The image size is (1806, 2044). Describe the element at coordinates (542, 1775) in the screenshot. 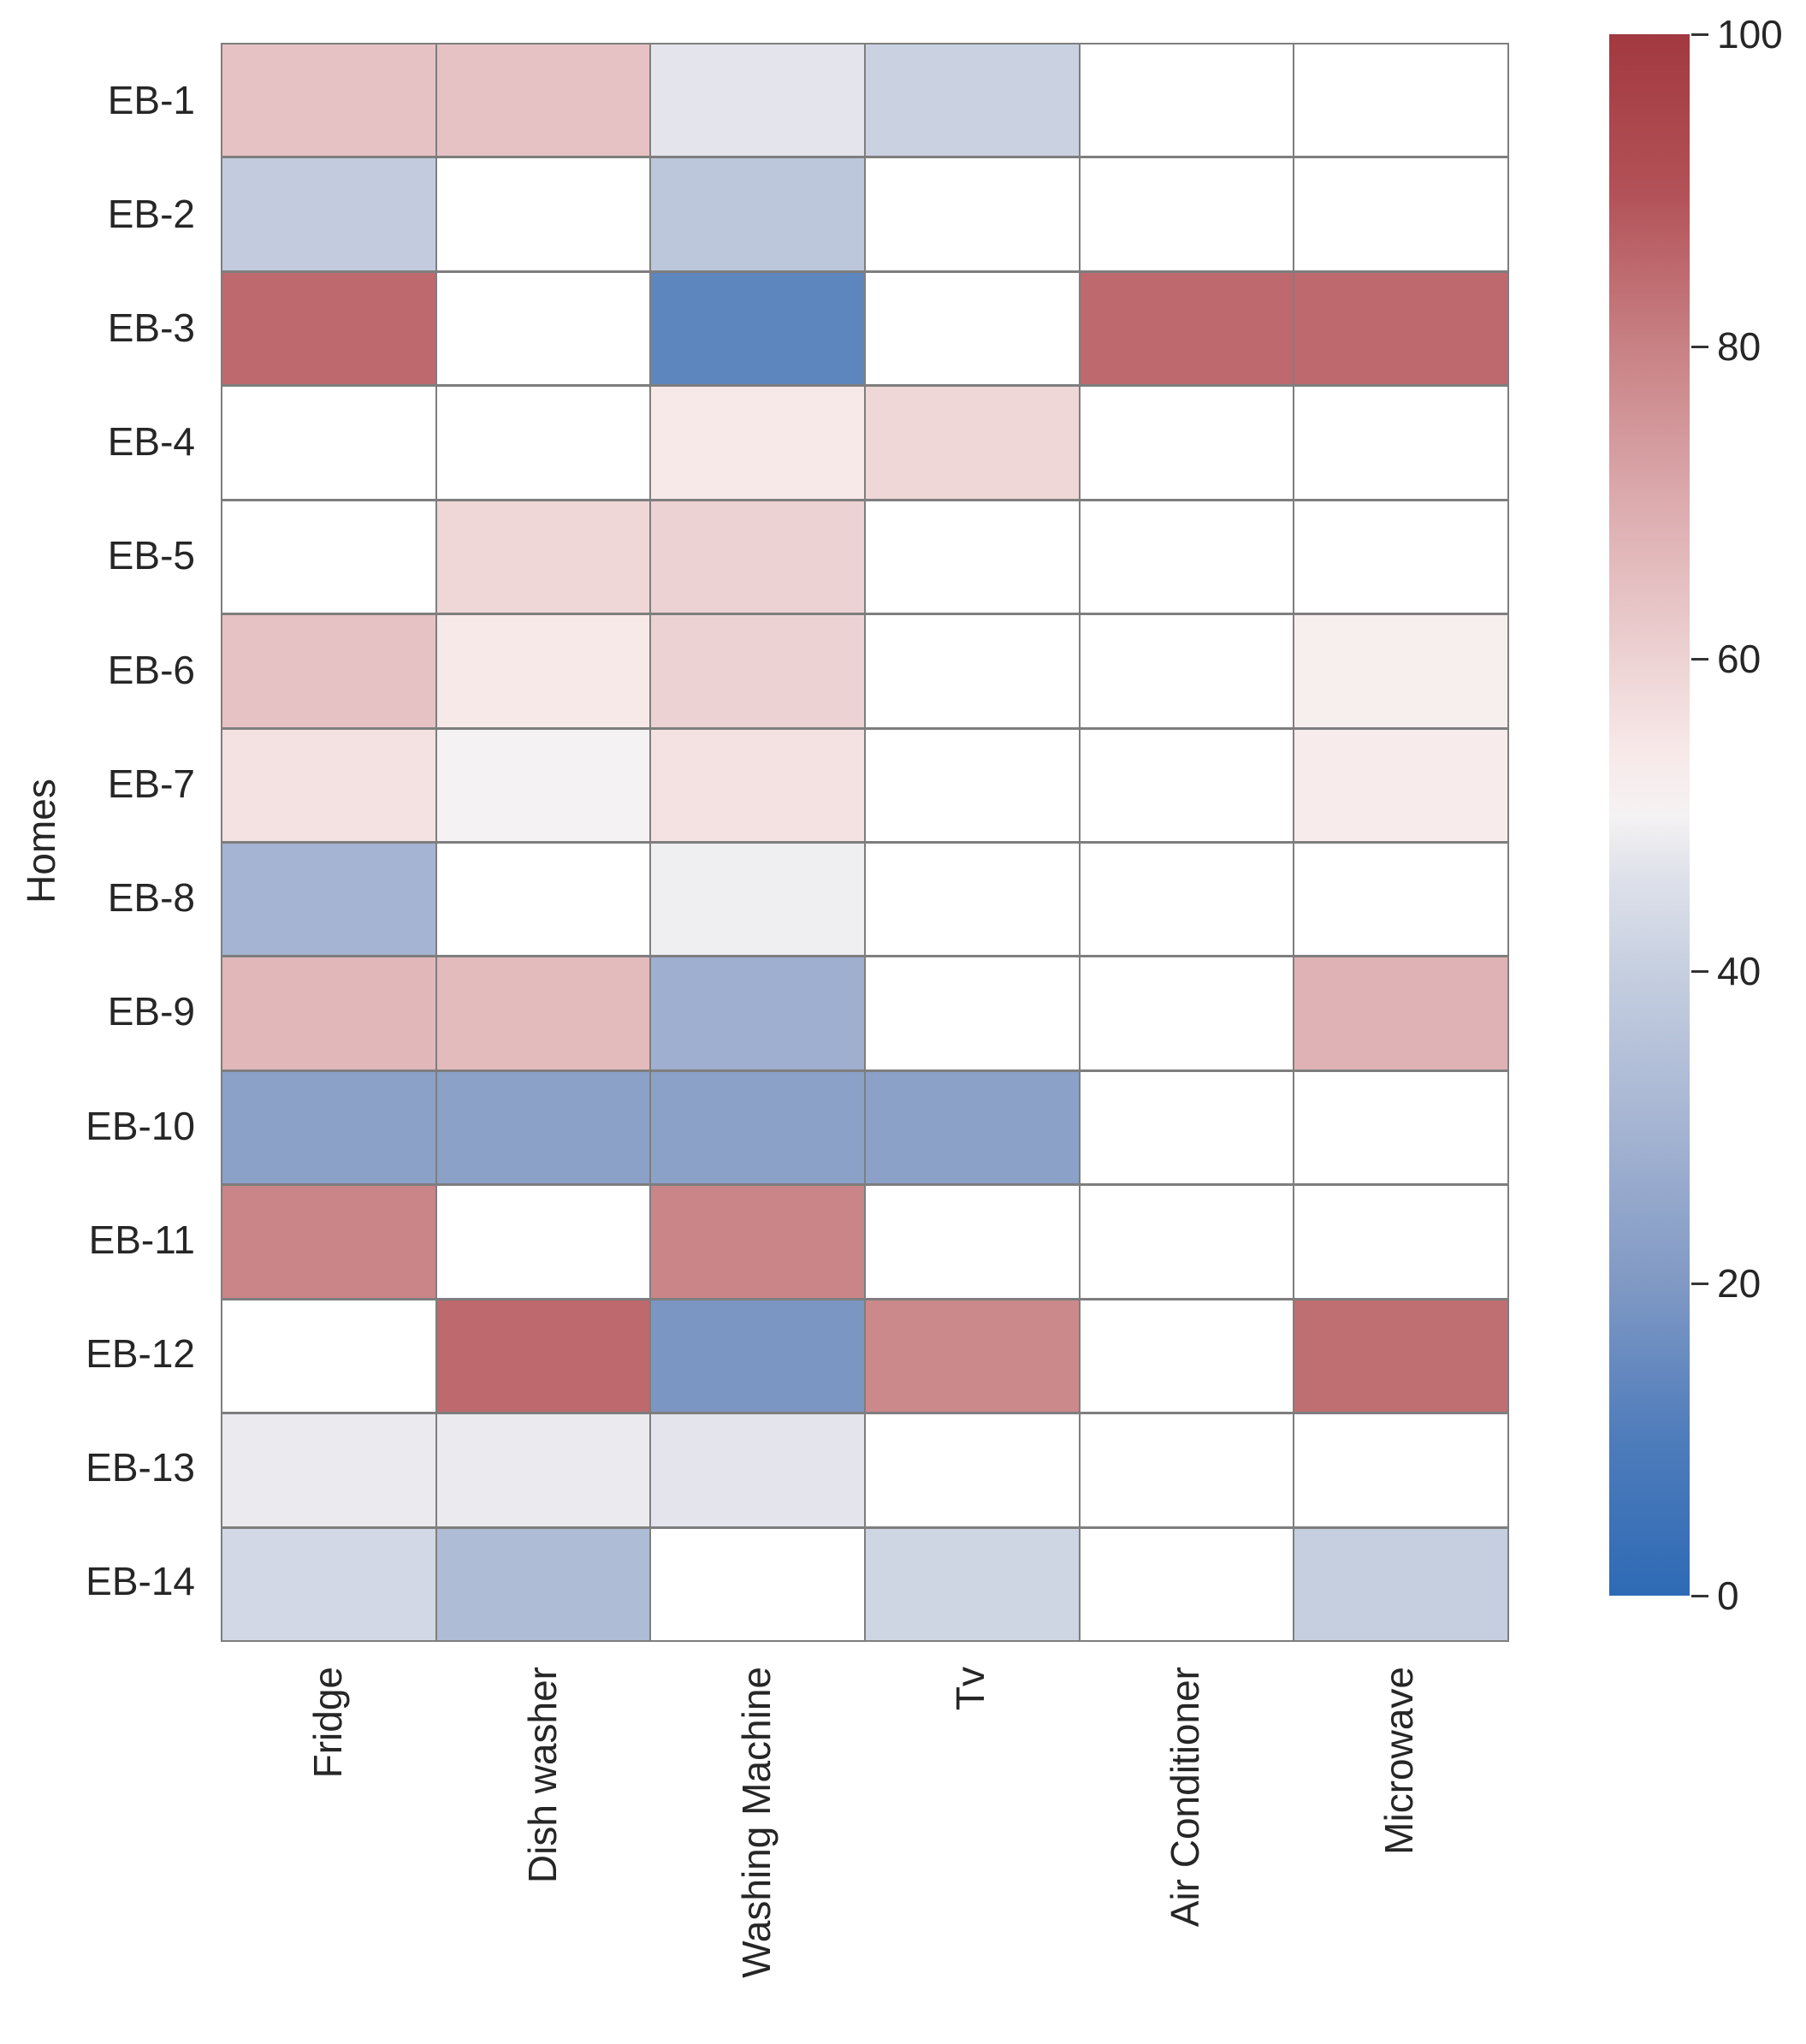

I see `x-tick-label: Dish washer` at that location.